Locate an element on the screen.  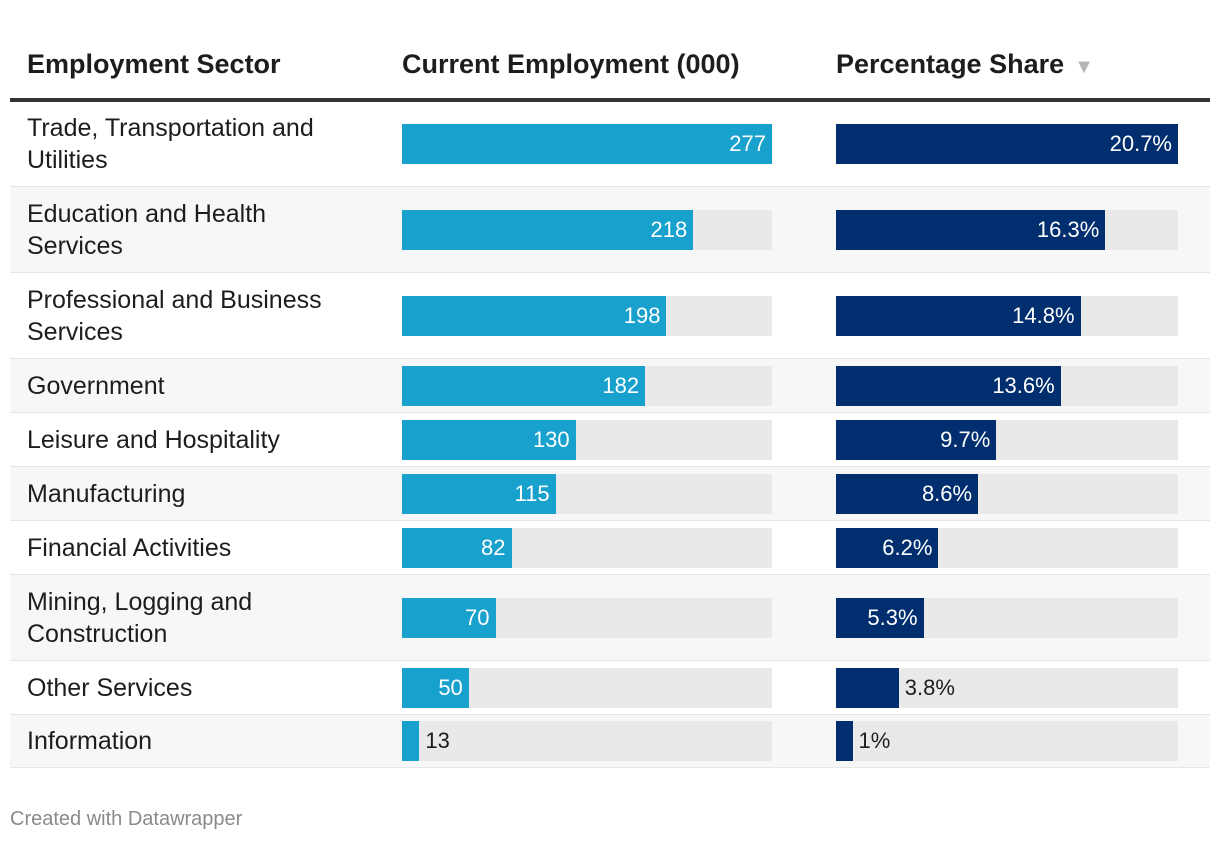
share-bar-value-label: 6.2% is located at coordinates (907, 547).